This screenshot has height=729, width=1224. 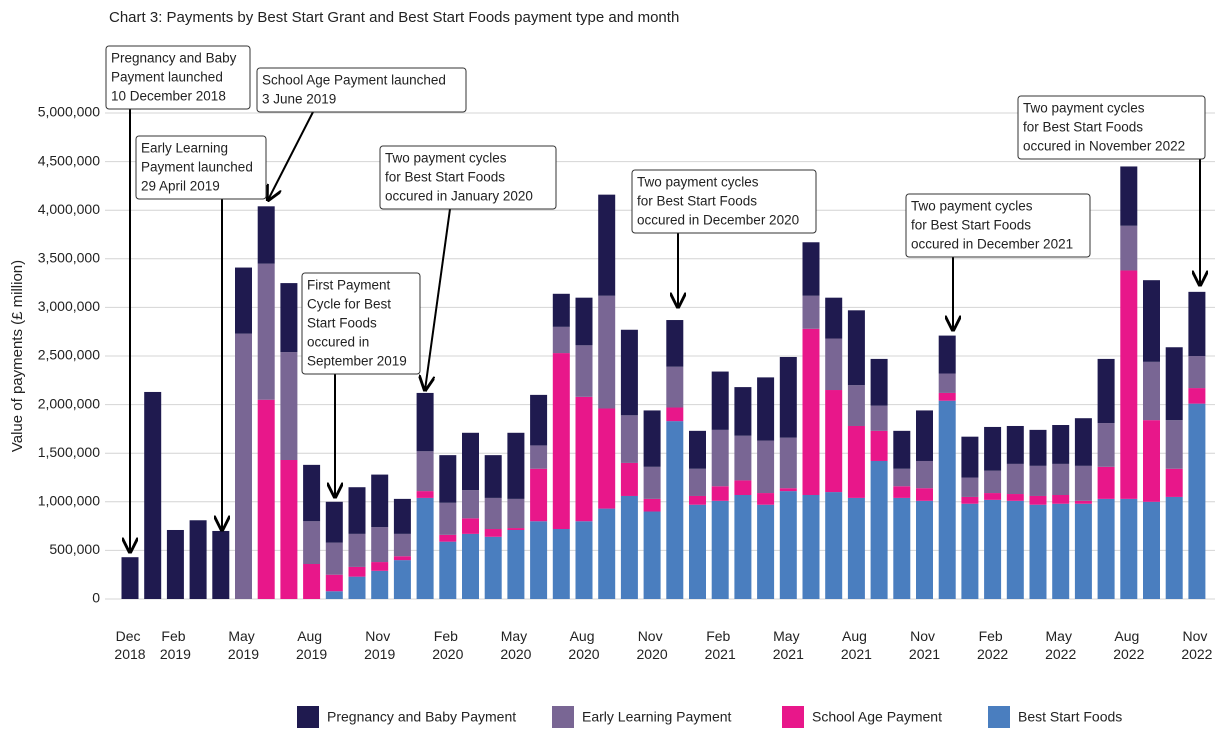 What do you see at coordinates (438, 299) in the screenshot?
I see `annotation-arrow` at bounding box center [438, 299].